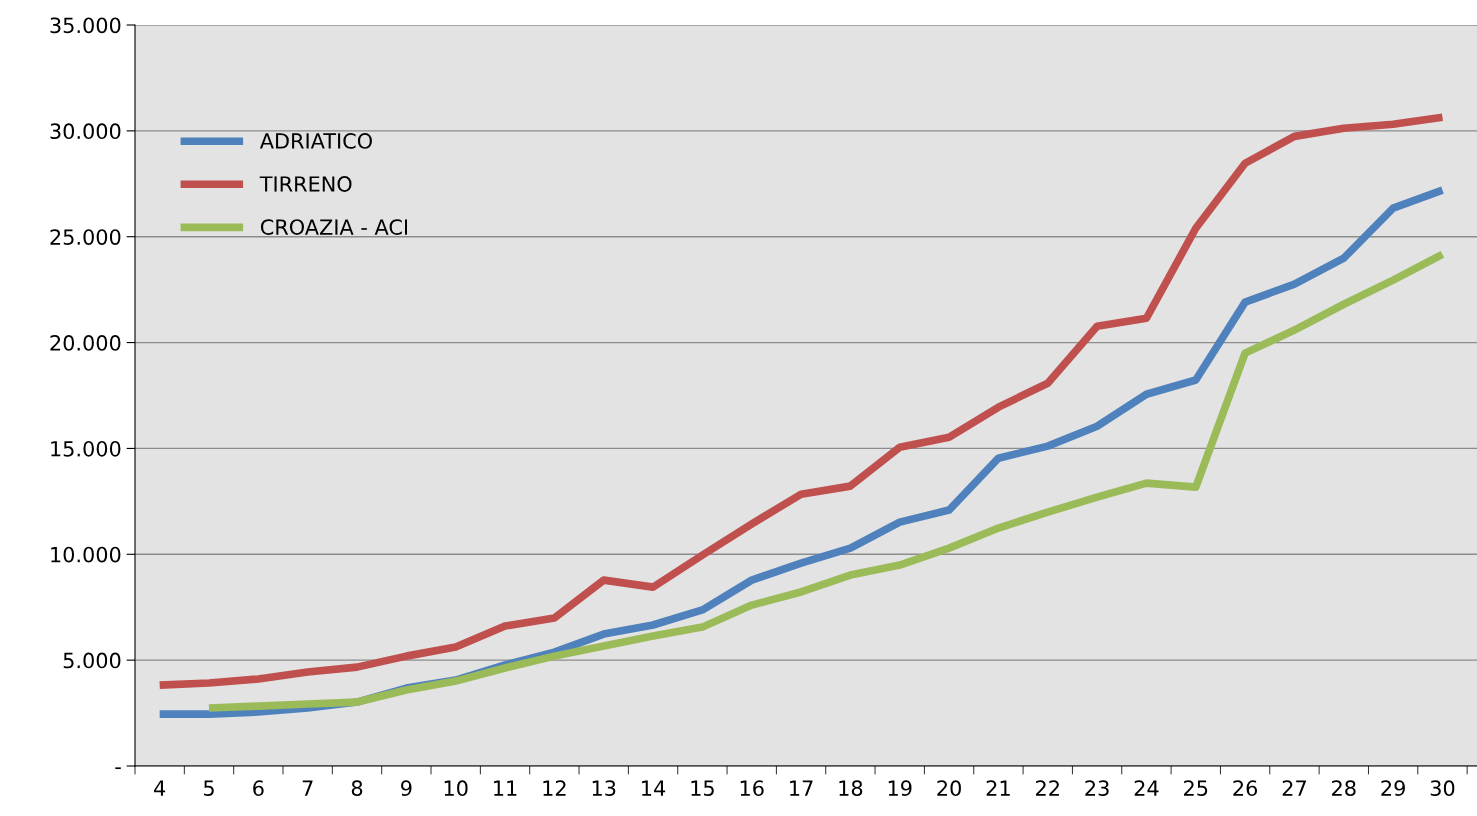  Describe the element at coordinates (1393, 788) in the screenshot. I see `x-tick-label: 29` at that location.